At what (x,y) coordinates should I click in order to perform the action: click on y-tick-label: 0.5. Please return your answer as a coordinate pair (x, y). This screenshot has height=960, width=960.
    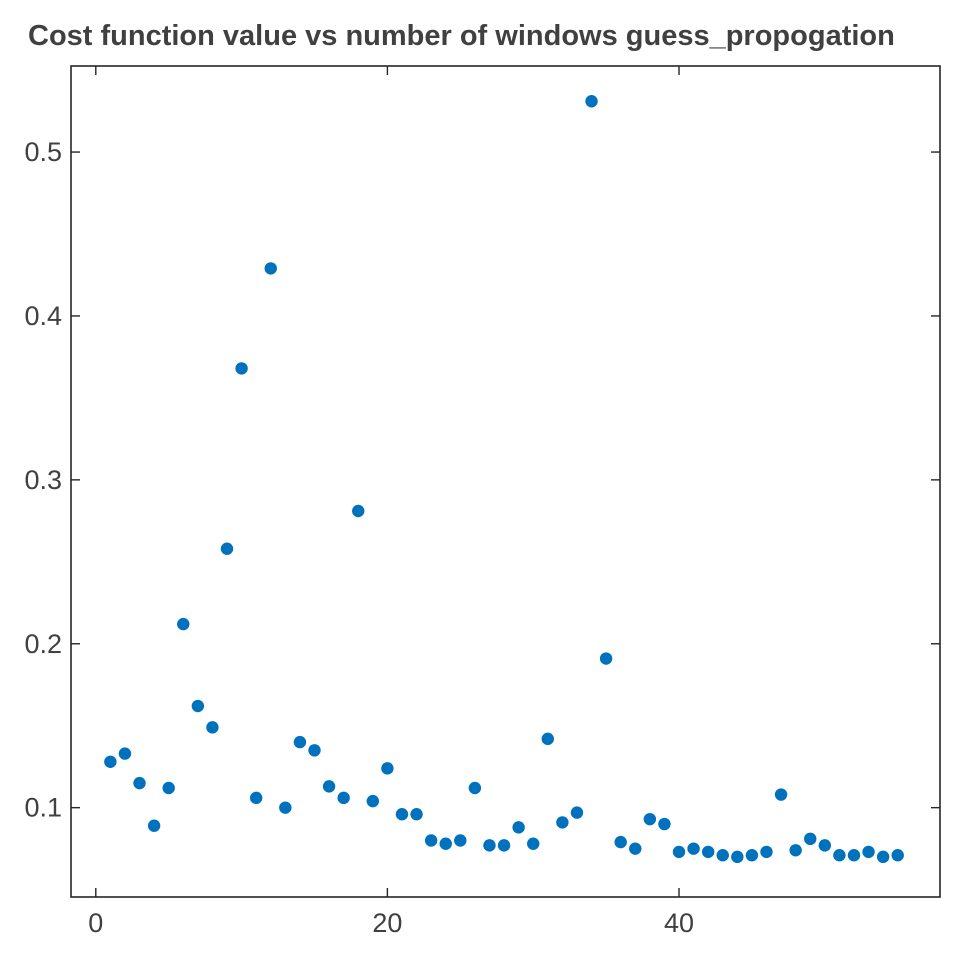
    Looking at the image, I should click on (43, 152).